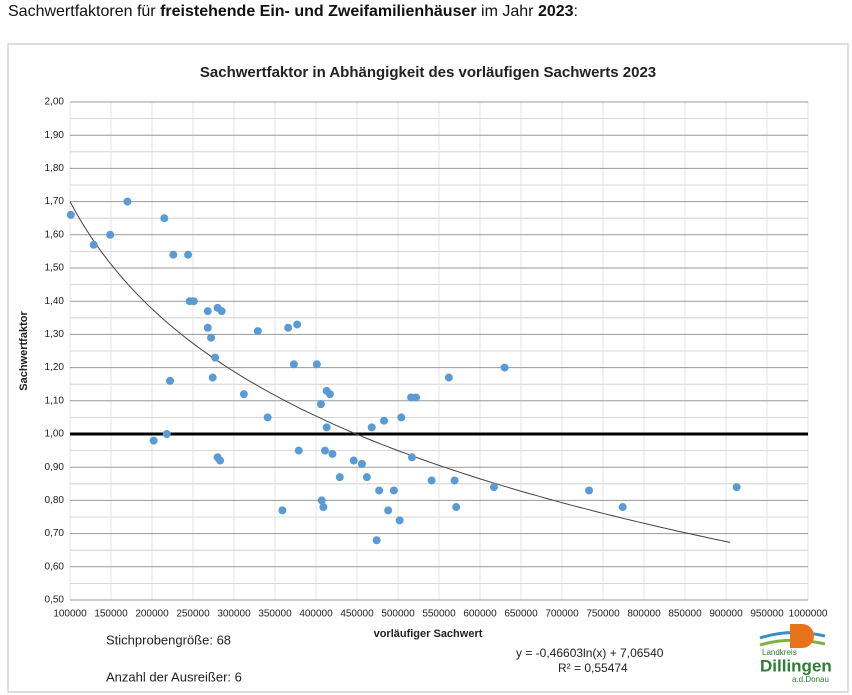  What do you see at coordinates (357, 614) in the screenshot?
I see `x-tick-label: 450000` at bounding box center [357, 614].